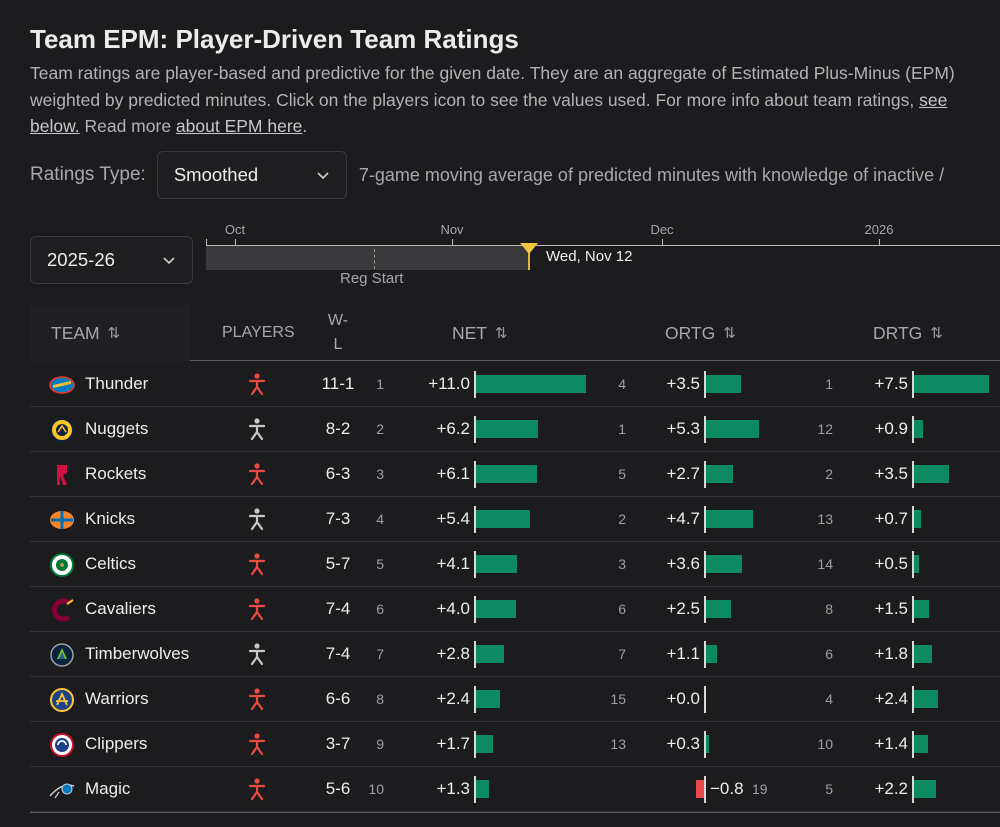  I want to click on team-name: Clippers, so click(116, 743).